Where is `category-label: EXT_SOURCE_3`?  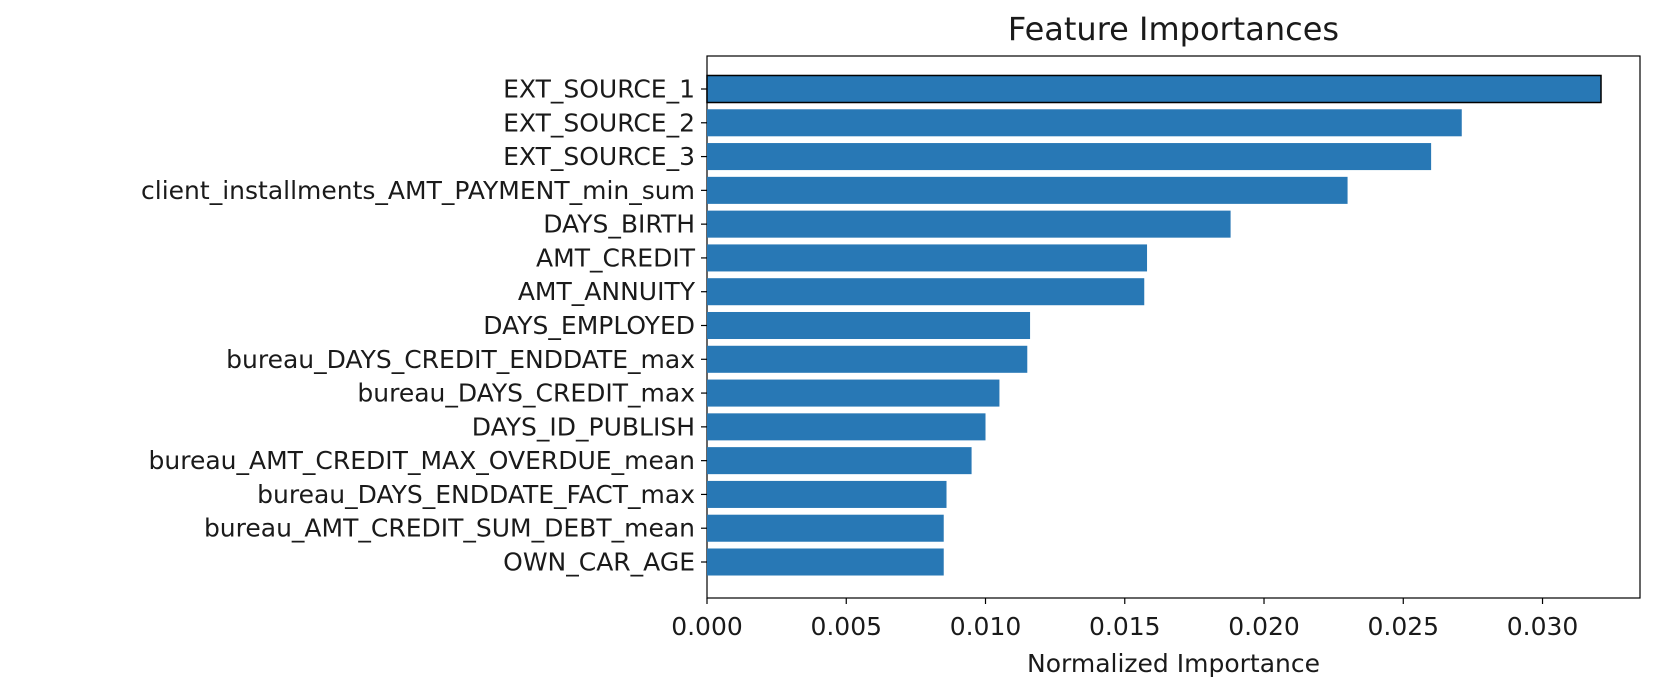
category-label: EXT_SOURCE_3 is located at coordinates (599, 156).